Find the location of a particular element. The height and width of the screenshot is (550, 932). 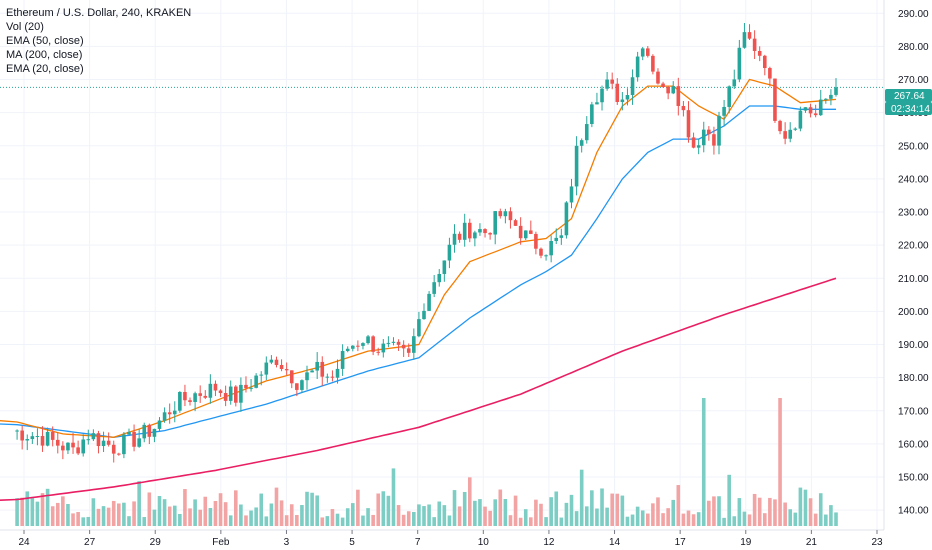

time-tick-label: 27 is located at coordinates (90, 542).